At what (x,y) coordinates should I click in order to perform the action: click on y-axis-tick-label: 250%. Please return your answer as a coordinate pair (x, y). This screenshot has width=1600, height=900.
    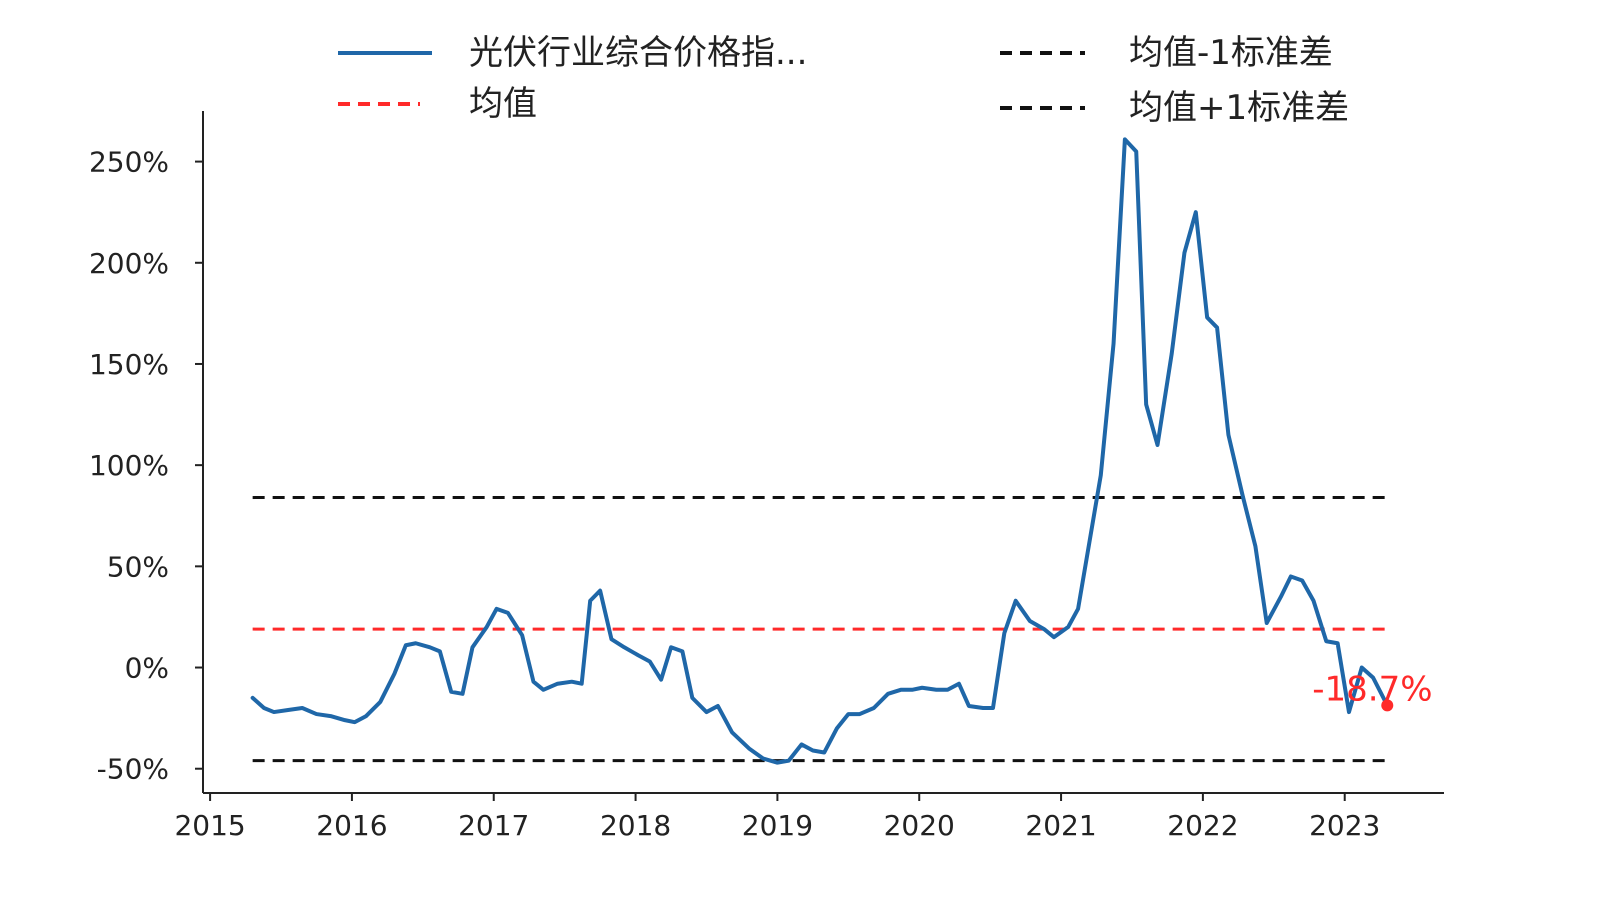
    Looking at the image, I should click on (129, 162).